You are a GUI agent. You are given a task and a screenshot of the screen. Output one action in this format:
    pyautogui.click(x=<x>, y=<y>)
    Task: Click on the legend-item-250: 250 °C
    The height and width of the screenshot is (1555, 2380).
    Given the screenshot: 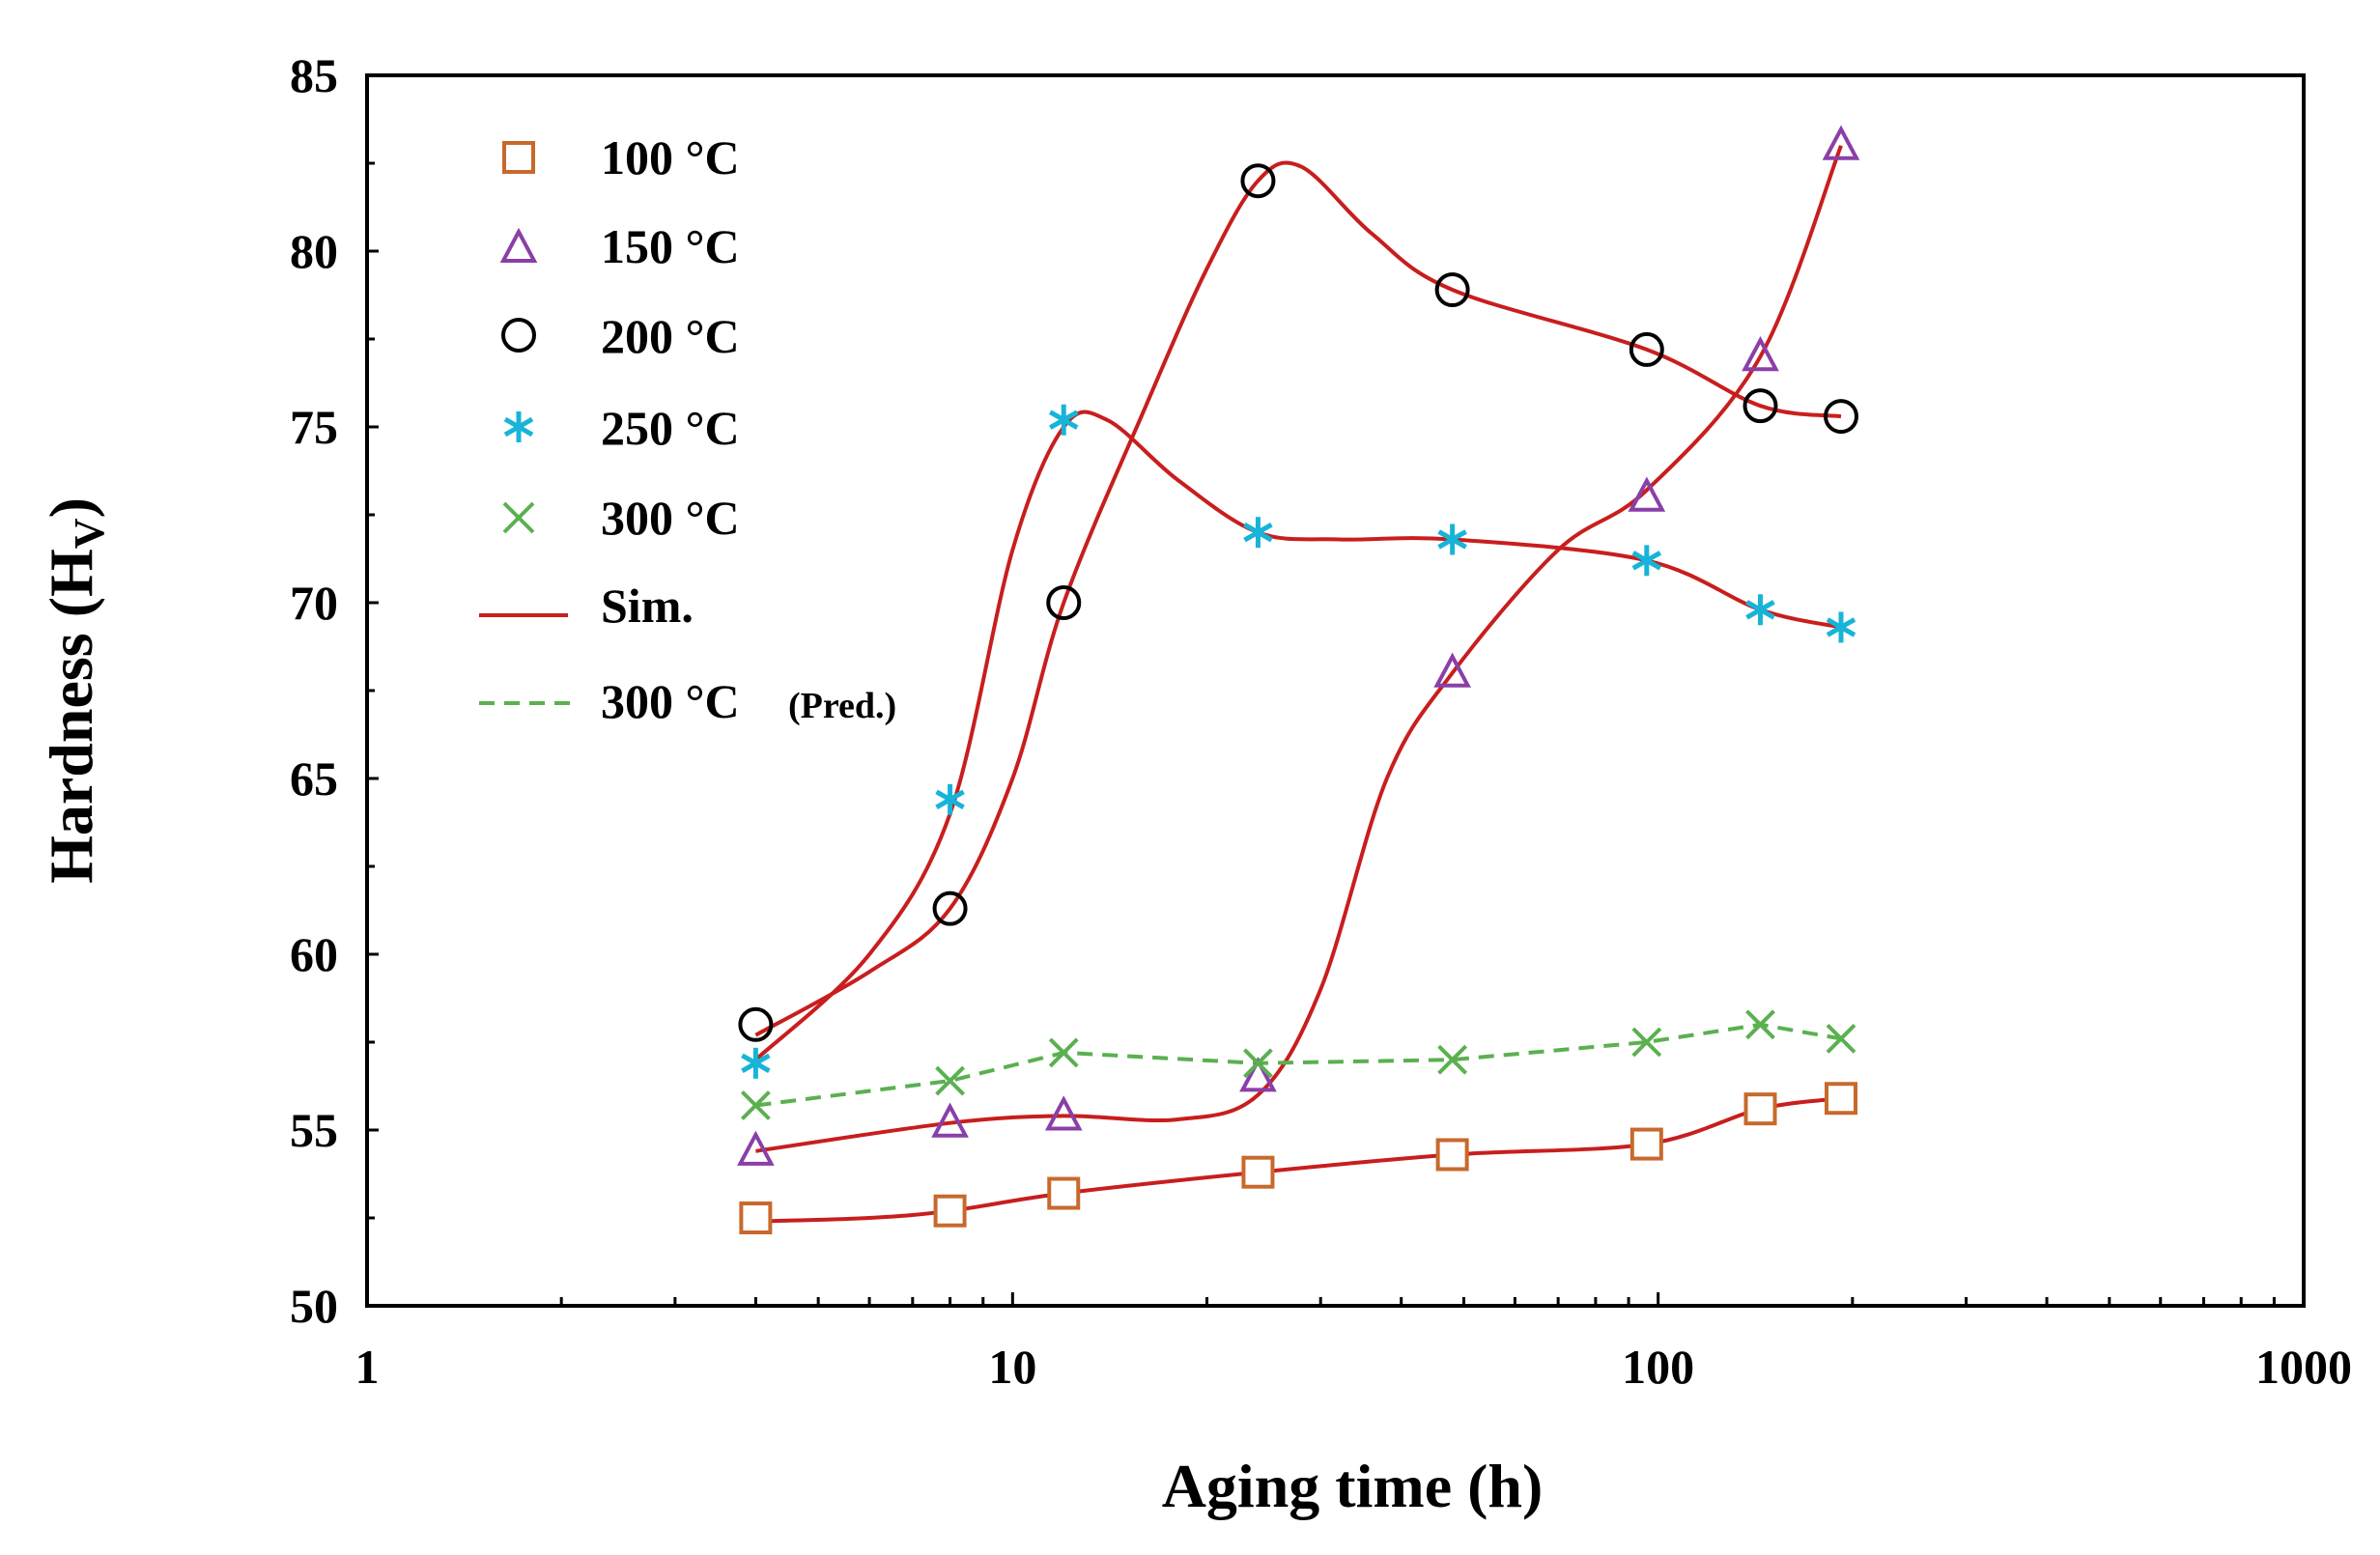 What is the action you would take?
    pyautogui.click(x=622, y=428)
    